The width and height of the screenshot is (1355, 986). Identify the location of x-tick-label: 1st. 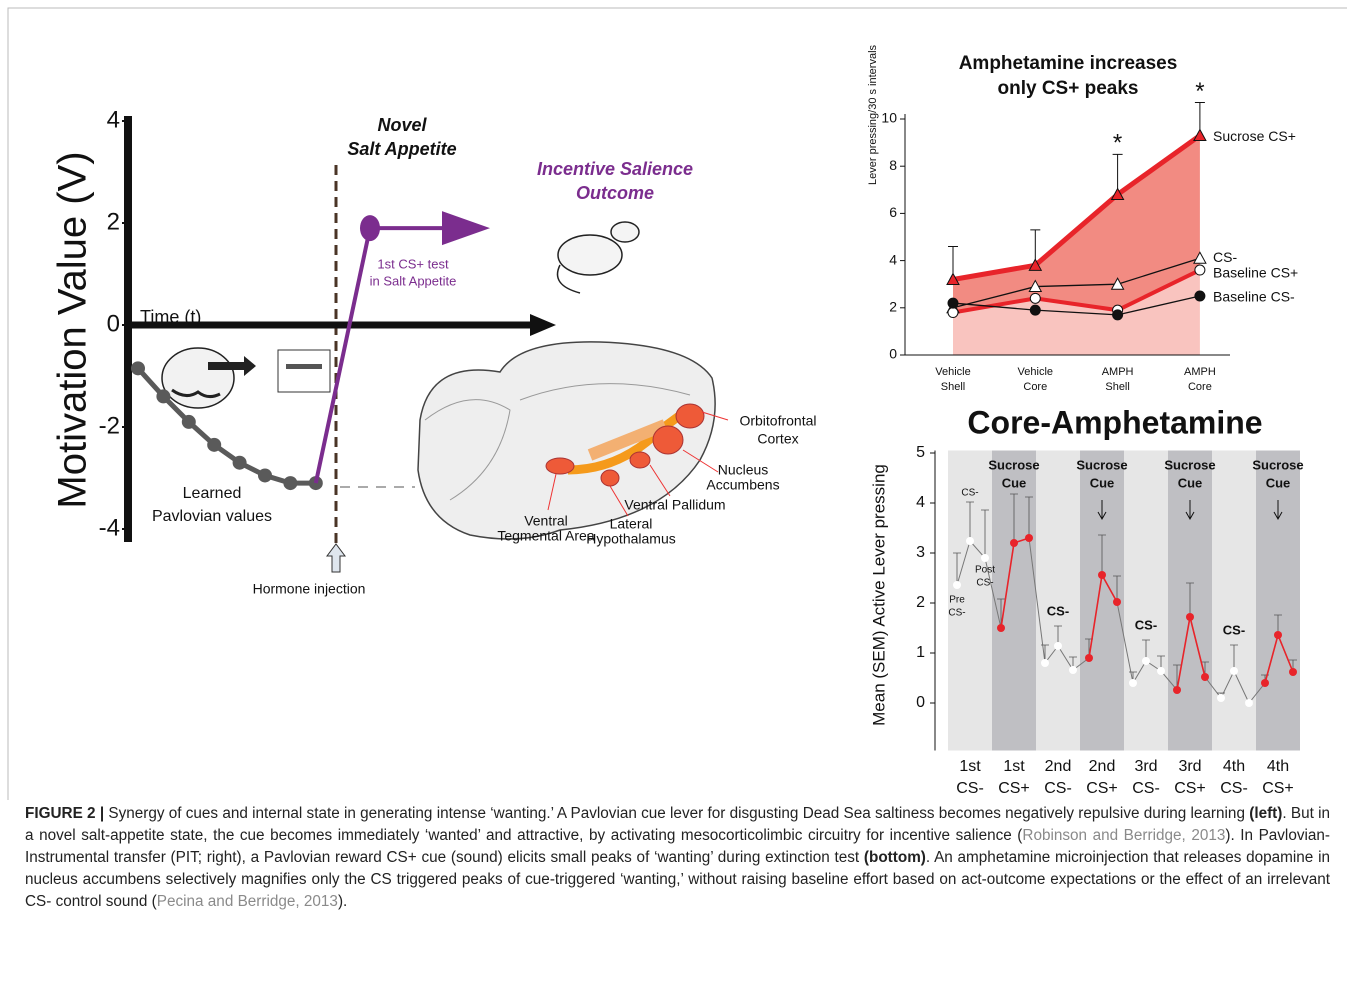
(1014, 766).